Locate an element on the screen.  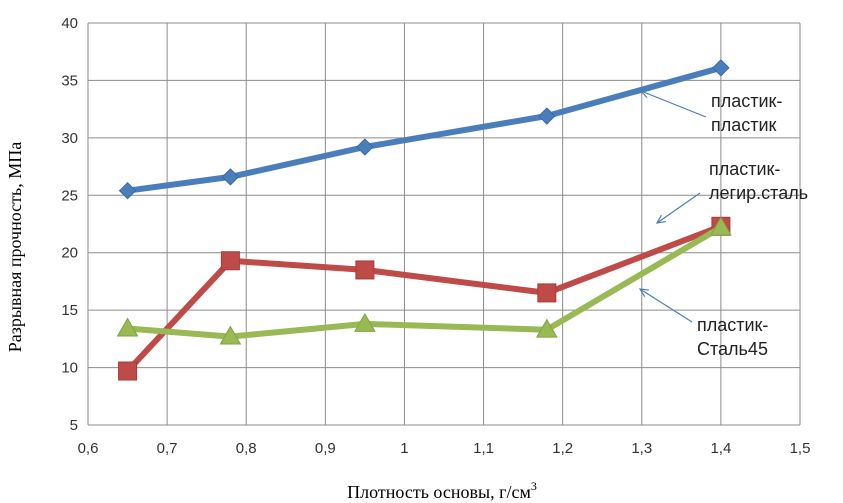
series-annotation: пластик- Сталь45 is located at coordinates (732, 337).